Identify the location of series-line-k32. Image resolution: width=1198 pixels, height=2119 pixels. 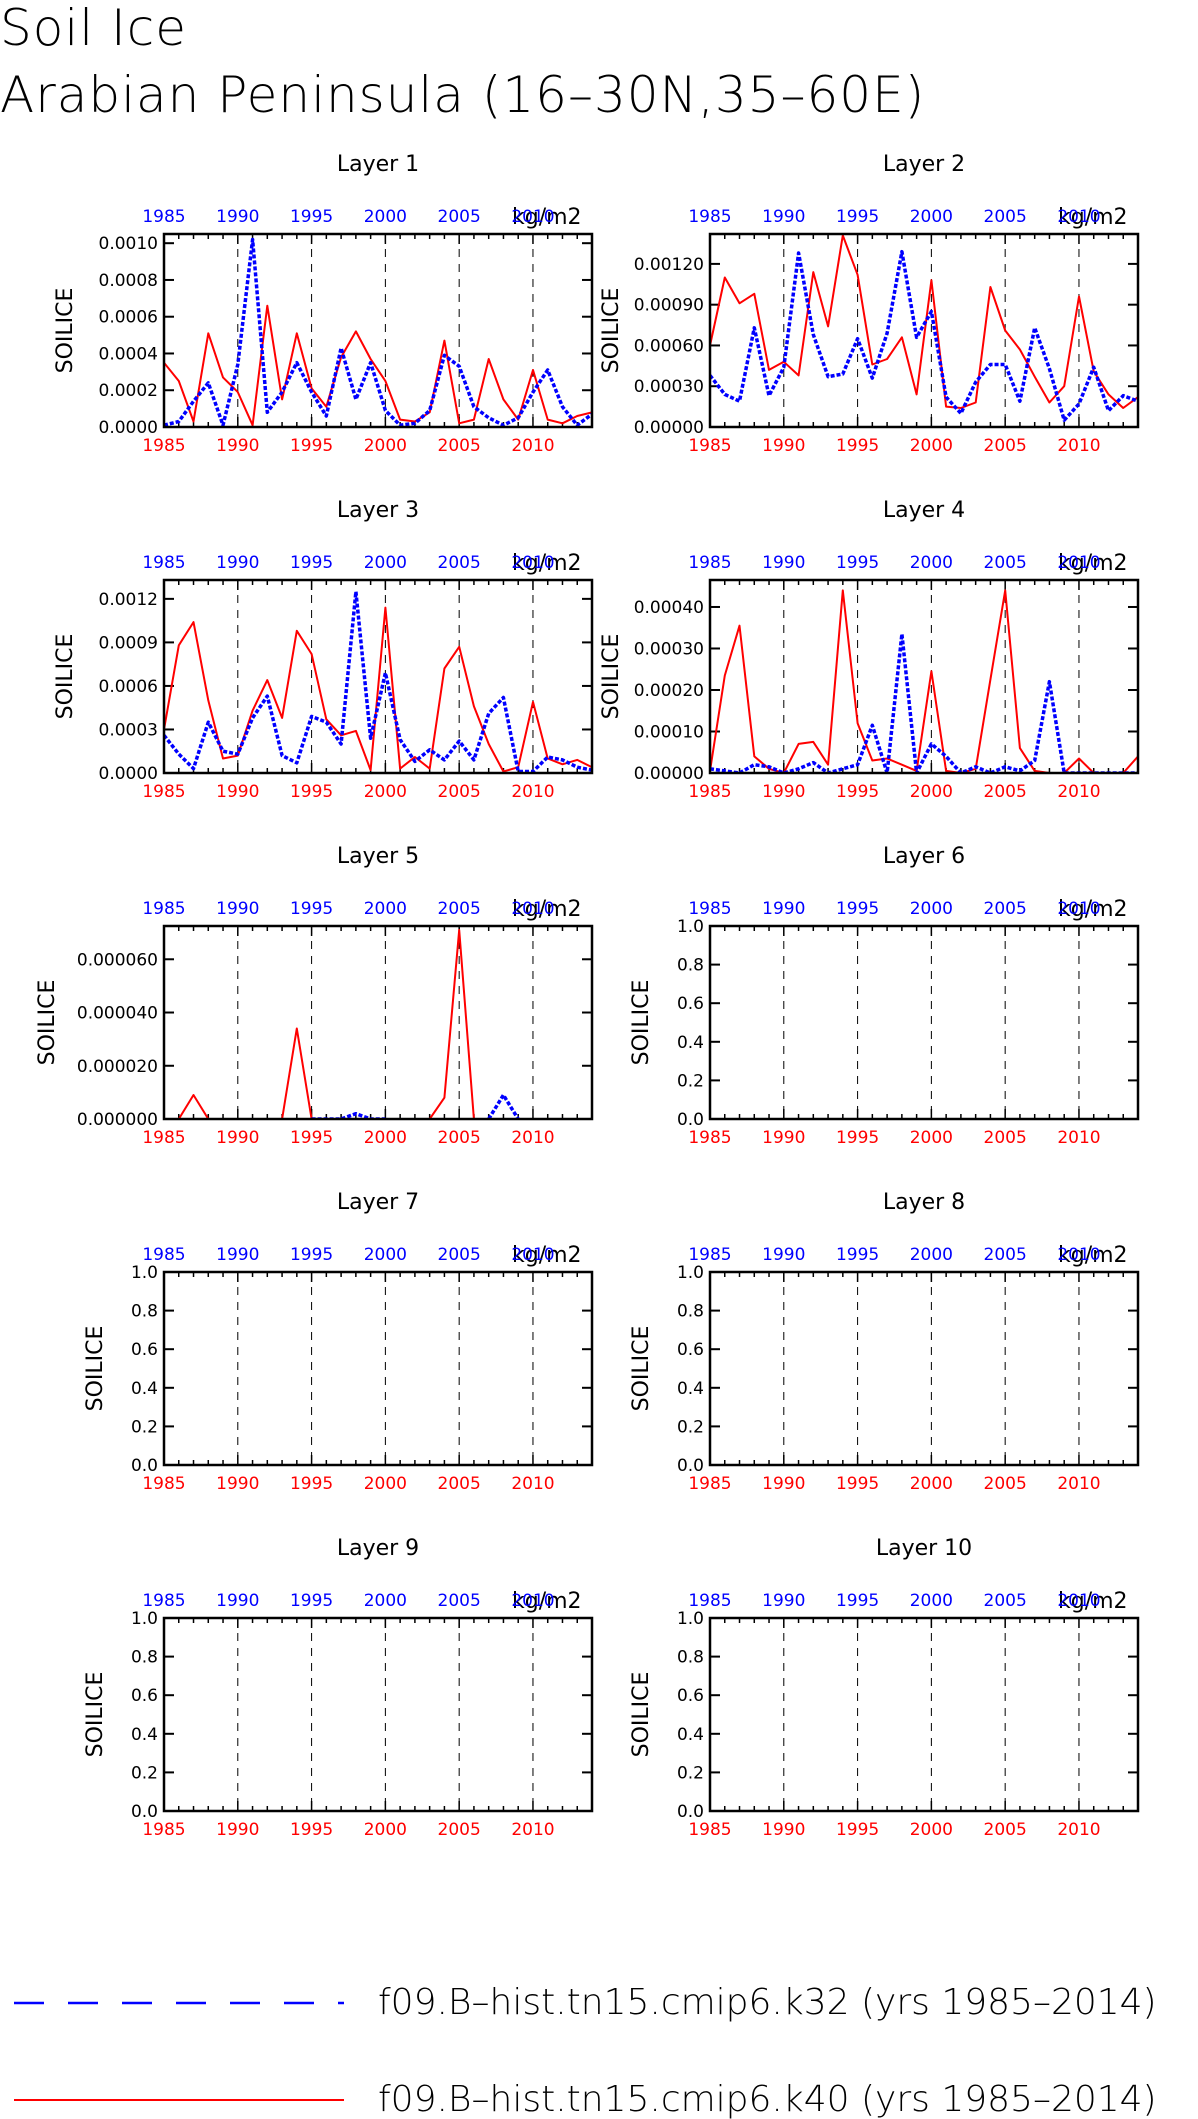
(378, 332).